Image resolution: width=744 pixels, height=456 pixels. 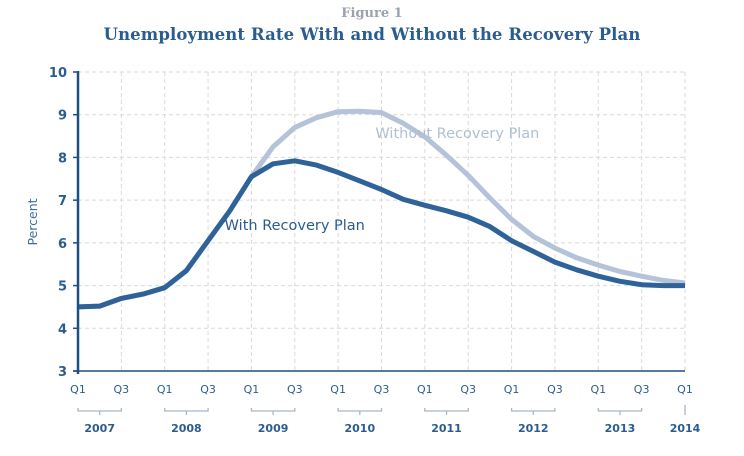 I want to click on series-label-with-recovery-plan: With Recovery Plan, so click(x=295, y=226).